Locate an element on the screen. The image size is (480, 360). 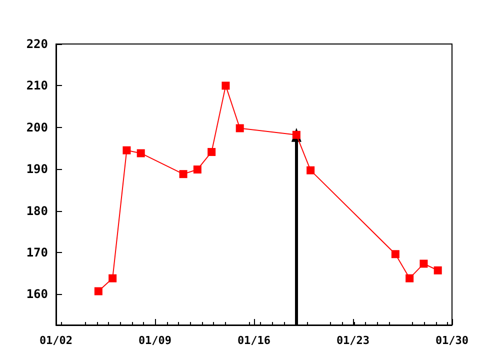
y-tick-label: 190 is located at coordinates (37, 169).